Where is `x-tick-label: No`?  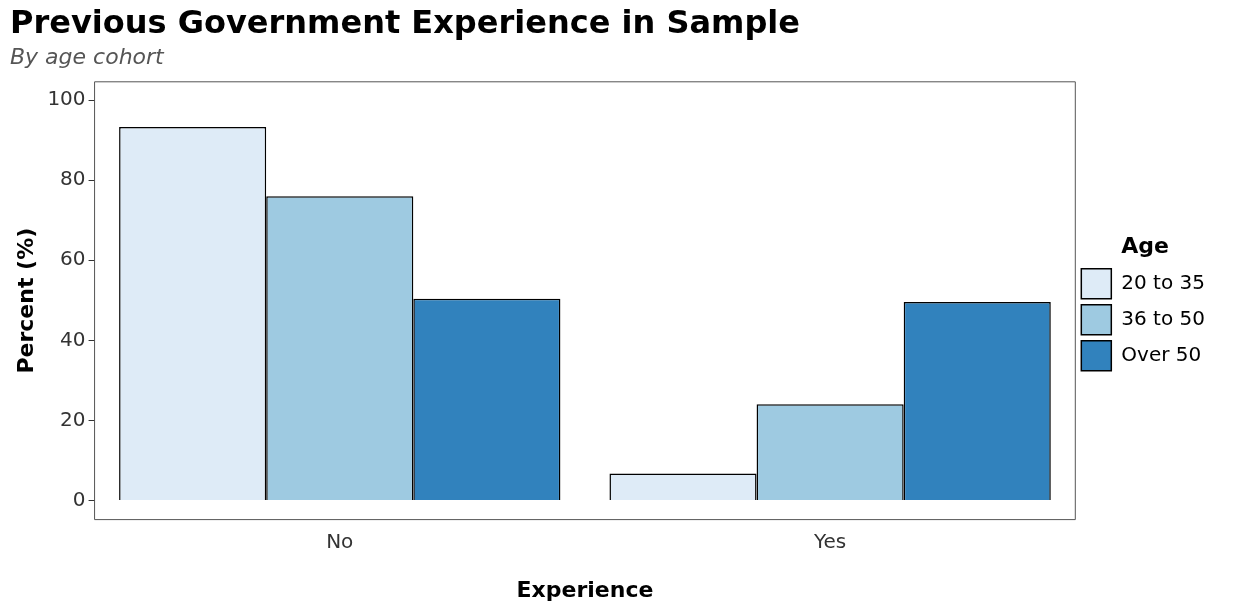
x-tick-label: No is located at coordinates (340, 540).